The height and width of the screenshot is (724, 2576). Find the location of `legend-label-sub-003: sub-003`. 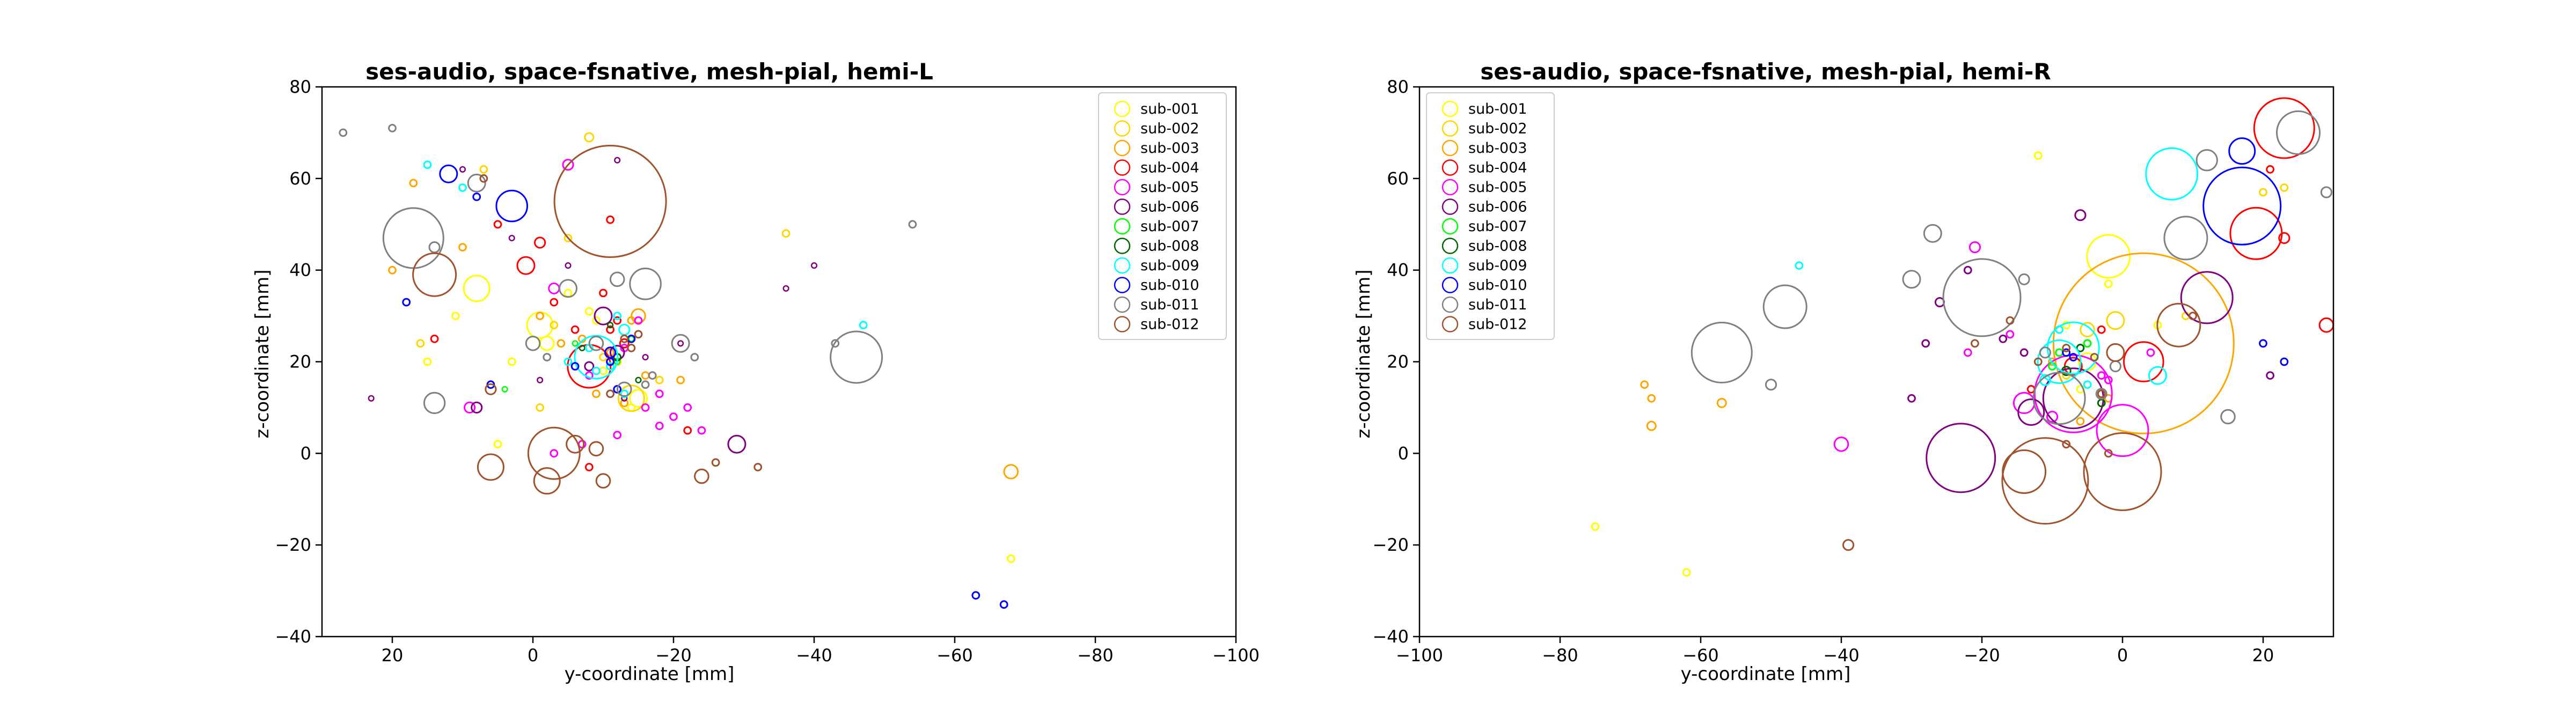

legend-label-sub-003: sub-003 is located at coordinates (1497, 148).